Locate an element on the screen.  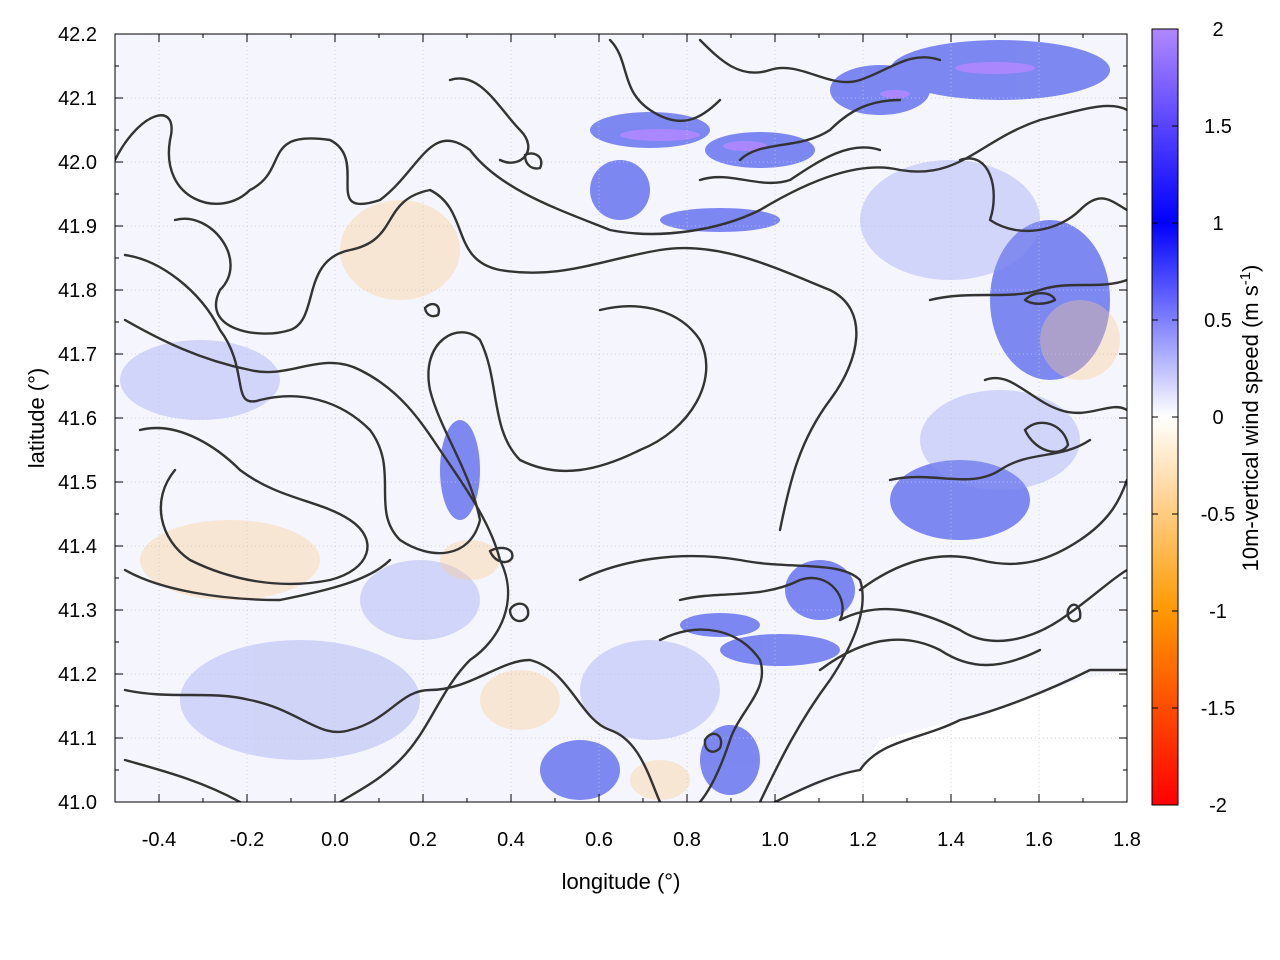
y-tick-label: 41.6 is located at coordinates (77, 419).